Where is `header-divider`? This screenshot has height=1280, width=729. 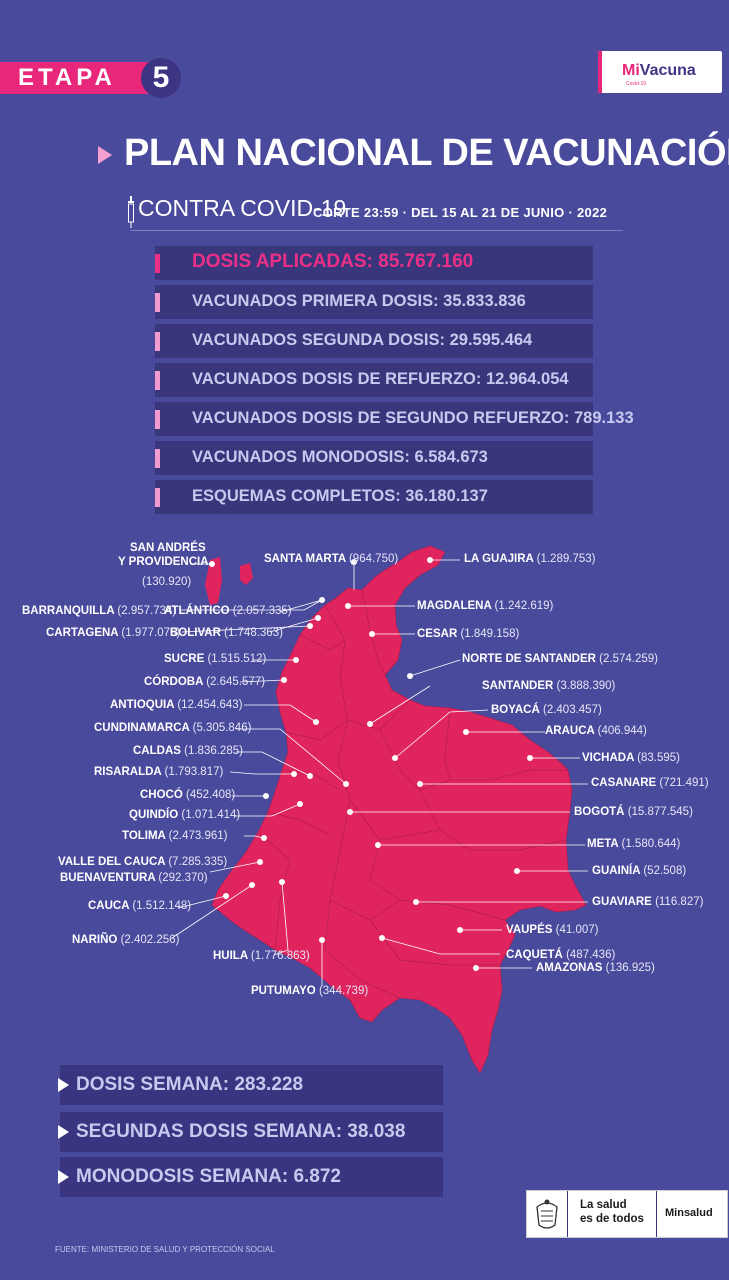 header-divider is located at coordinates (376, 230).